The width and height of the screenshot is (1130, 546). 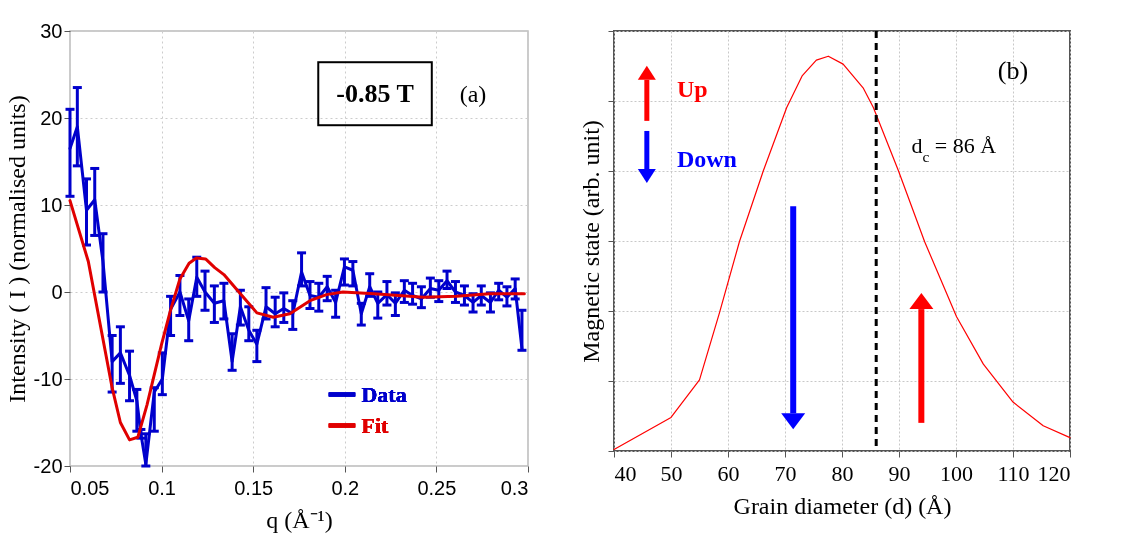 I want to click on annotation: Up, so click(x=692, y=88).